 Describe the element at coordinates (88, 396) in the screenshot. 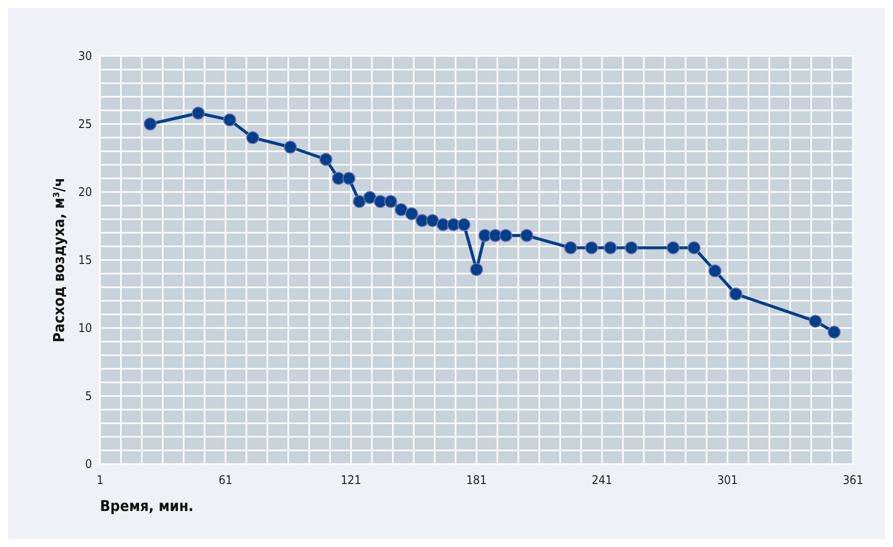

I see `y-tick-label: 5` at that location.